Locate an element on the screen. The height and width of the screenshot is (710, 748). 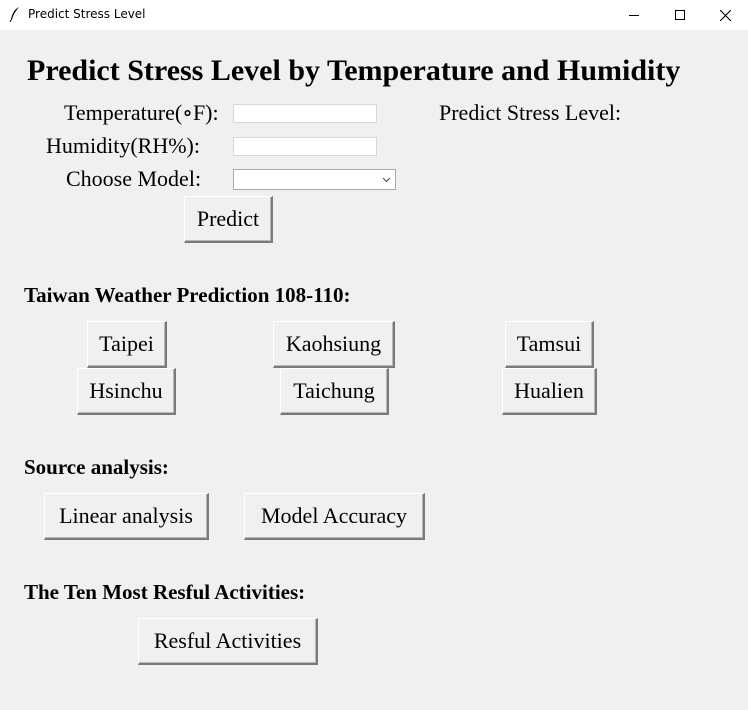
predict-button: Predict is located at coordinates (228, 219).